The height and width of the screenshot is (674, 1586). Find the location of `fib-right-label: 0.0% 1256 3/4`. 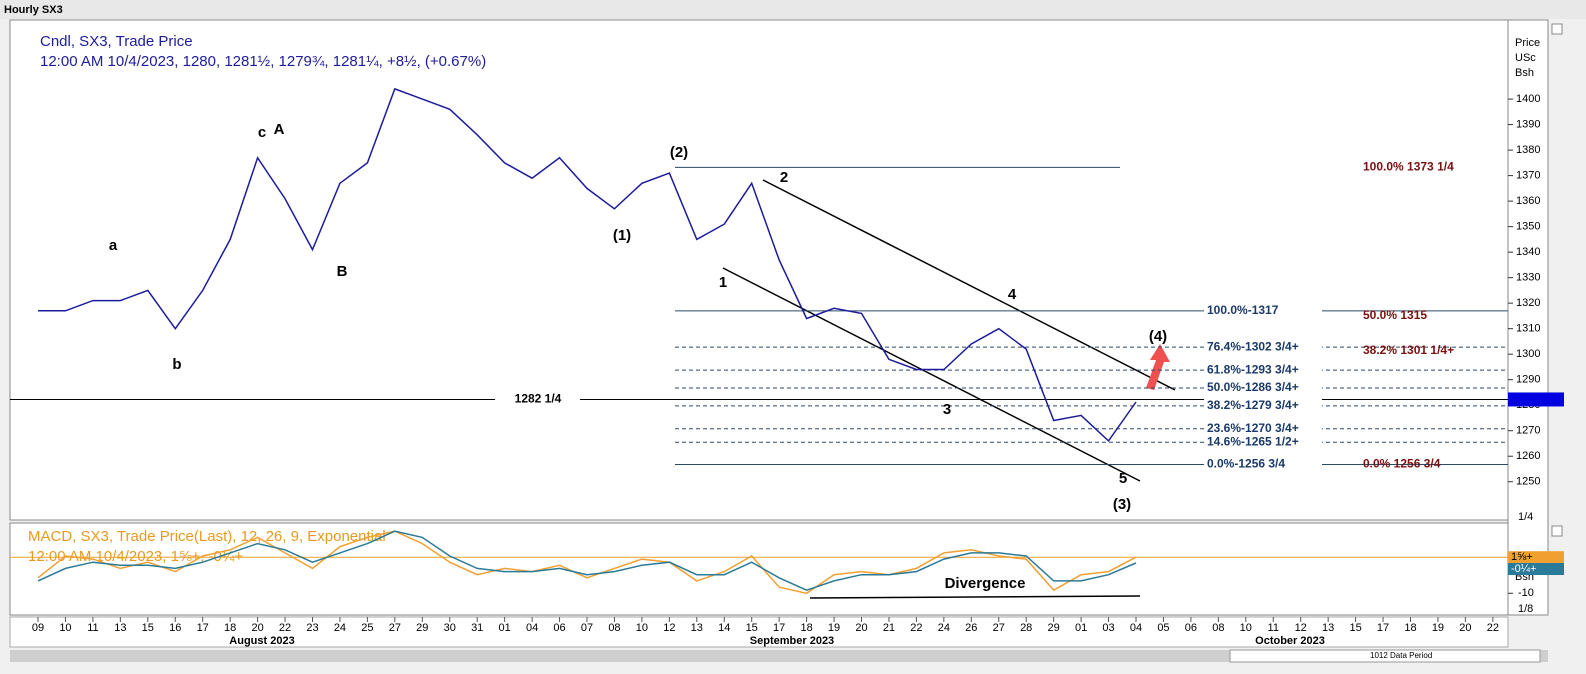

fib-right-label: 0.0% 1256 3/4 is located at coordinates (1402, 464).